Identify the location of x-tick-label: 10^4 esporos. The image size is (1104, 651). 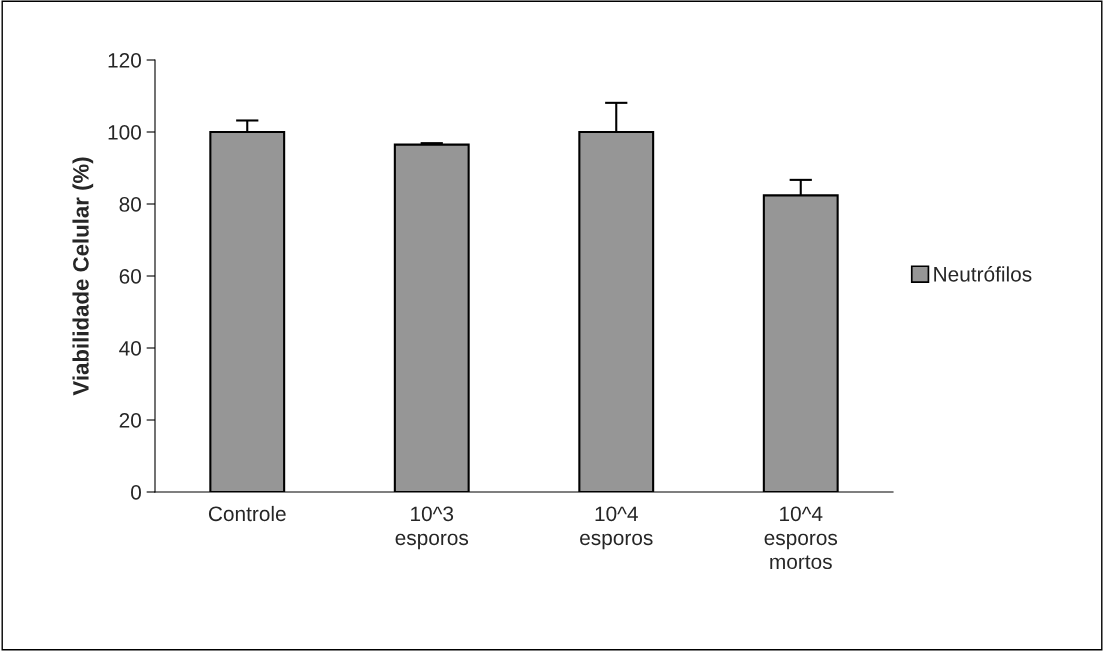
(616, 528).